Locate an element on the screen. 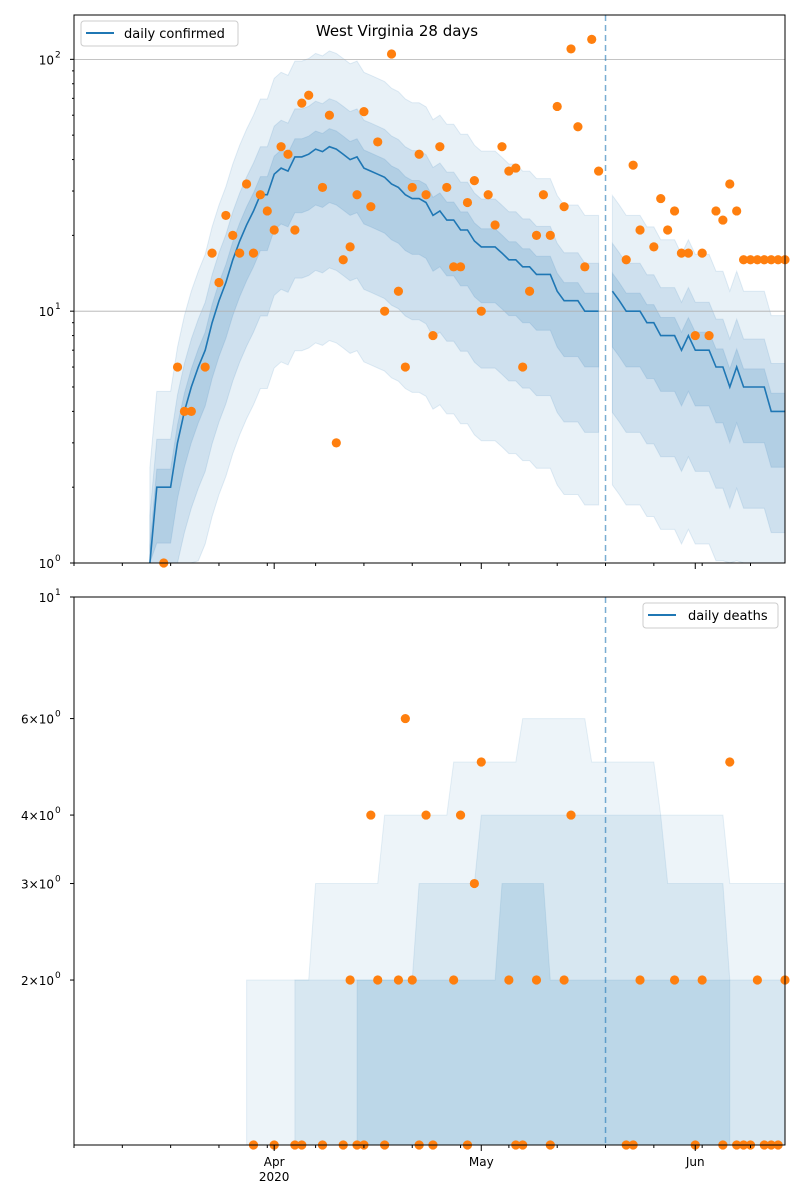  deaths-ytick-exponent: 1 is located at coordinates (58, 593).